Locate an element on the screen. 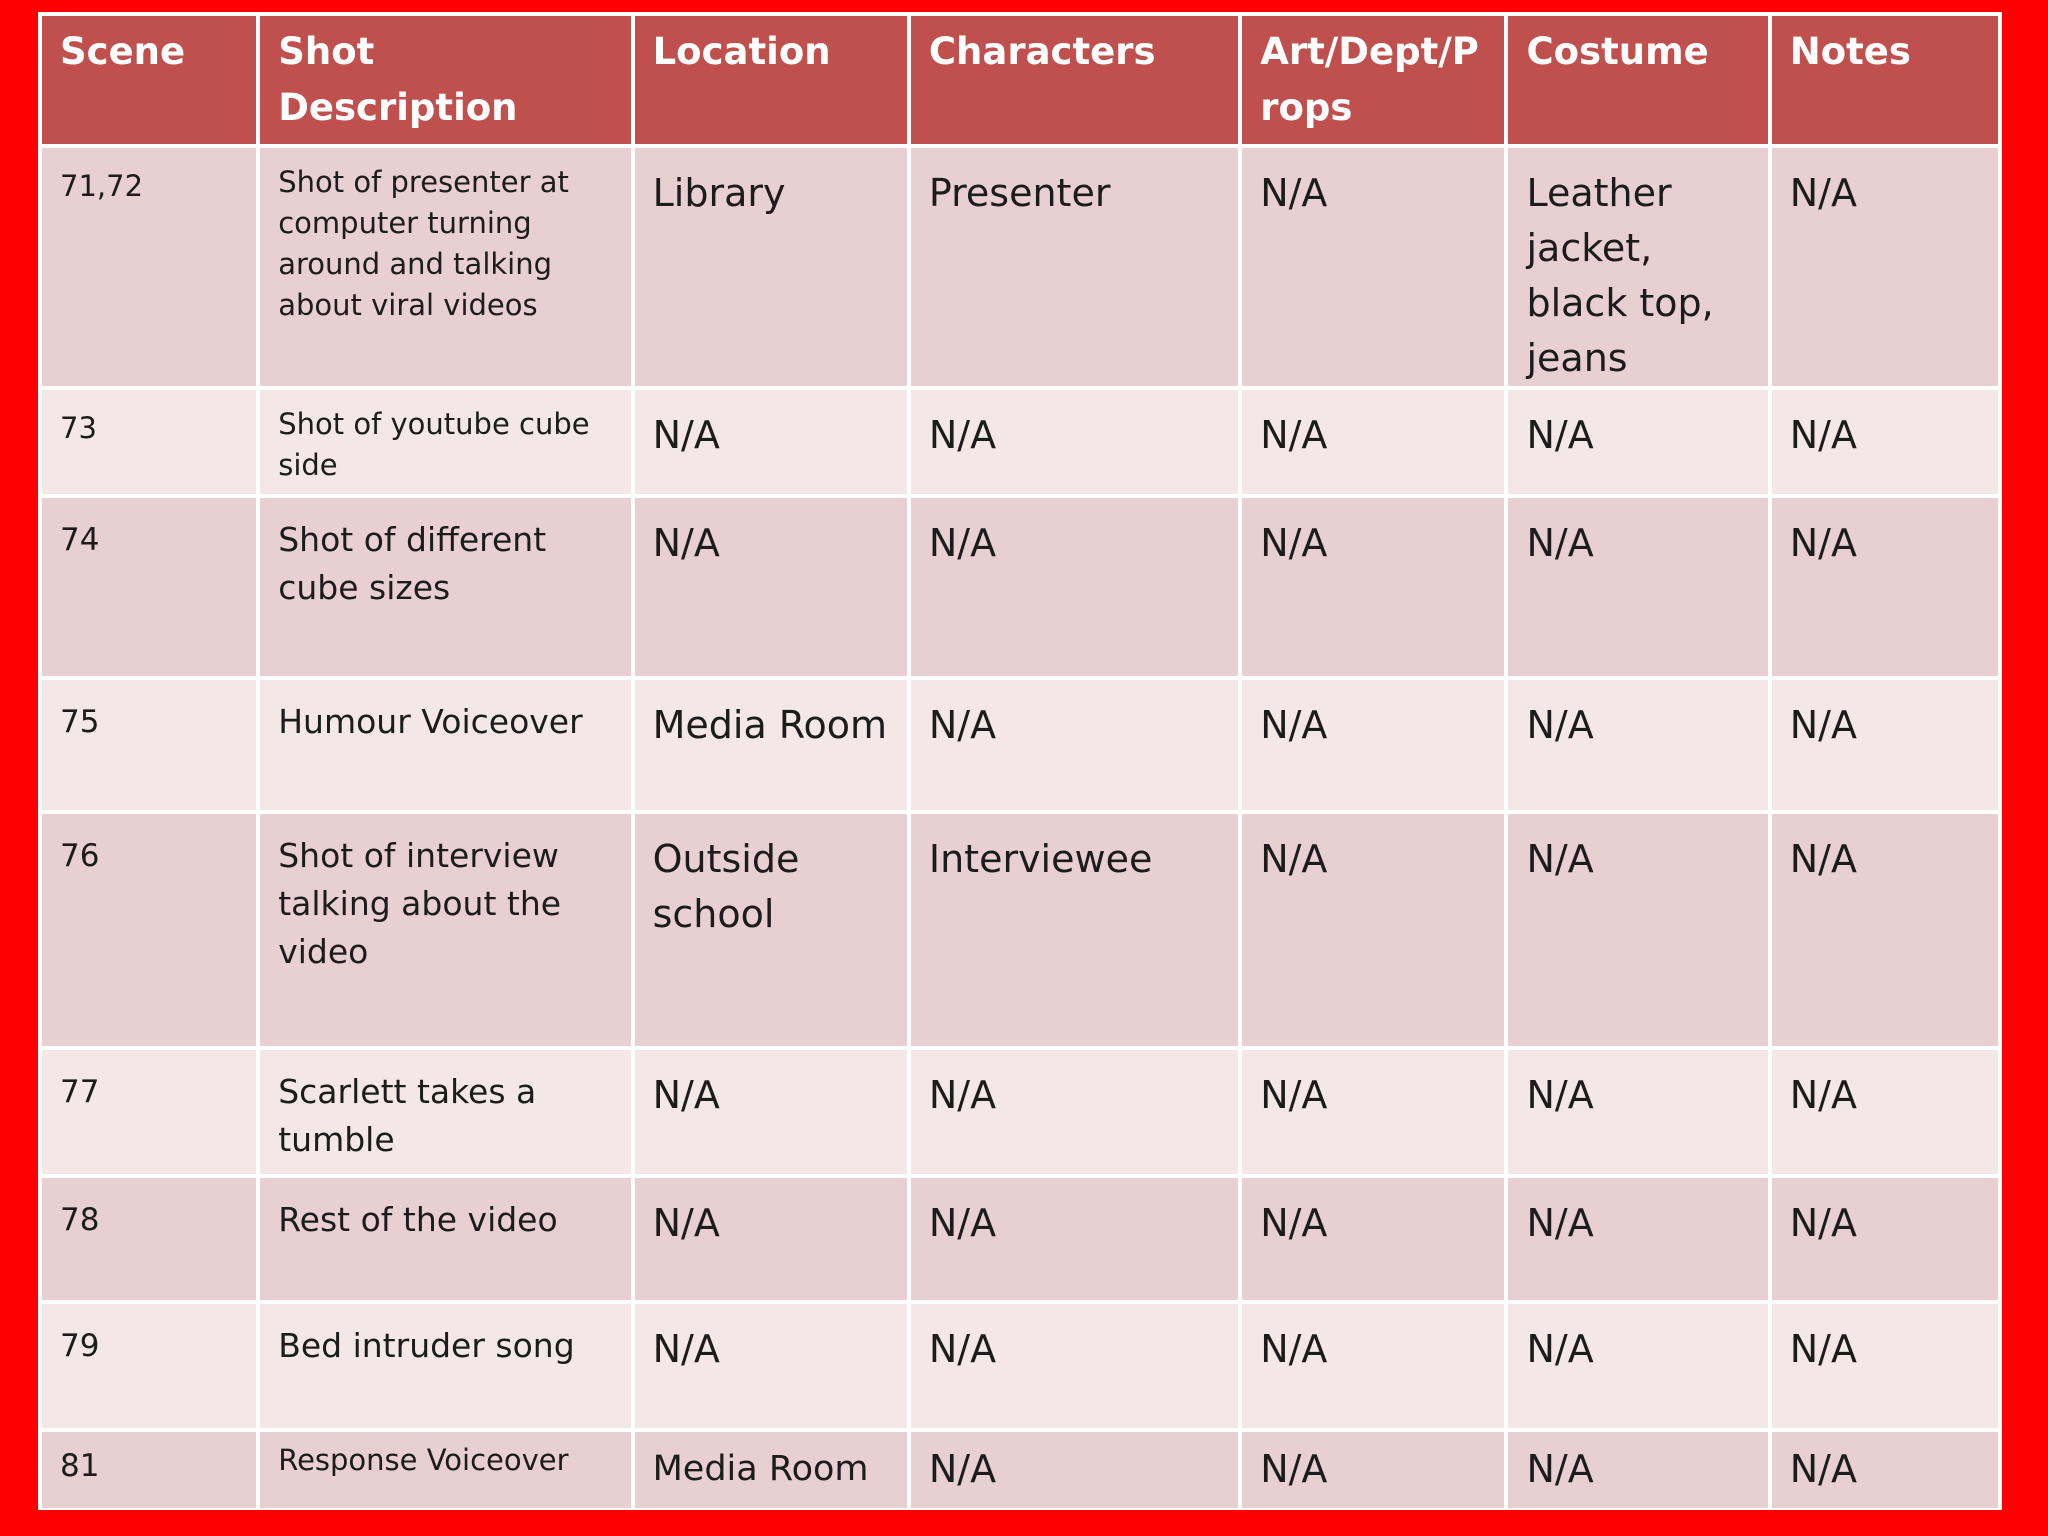 The image size is (2048, 1536). header-costume: Costume is located at coordinates (1638, 80).